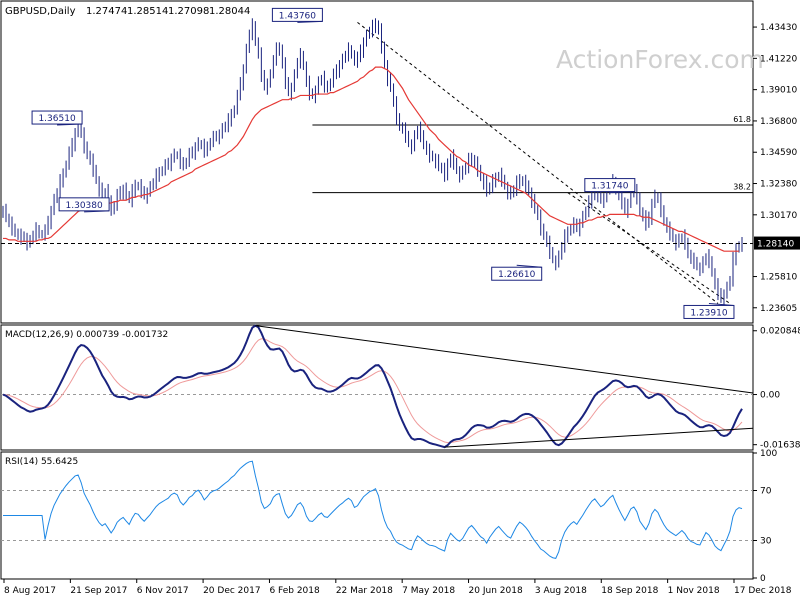 The image size is (800, 600). Describe the element at coordinates (768, 454) in the screenshot. I see `rsi-y-tick-label: 100` at that location.